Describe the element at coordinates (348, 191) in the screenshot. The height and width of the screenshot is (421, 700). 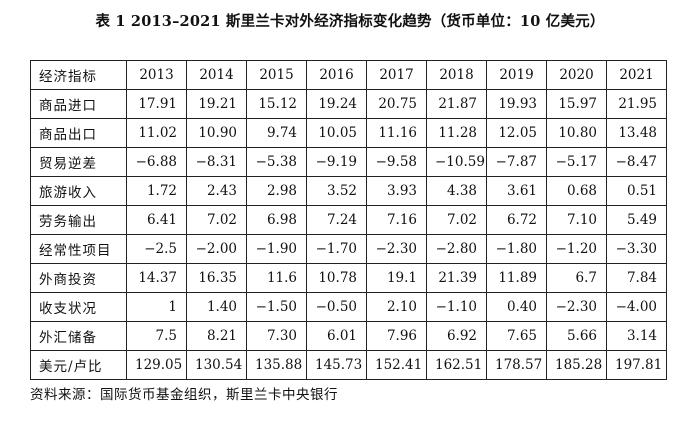
I see `table-row: 旅游收入 1.72 2.43 2.98 3.52 3.93 4.38 3.61 0.68 0.51` at that location.